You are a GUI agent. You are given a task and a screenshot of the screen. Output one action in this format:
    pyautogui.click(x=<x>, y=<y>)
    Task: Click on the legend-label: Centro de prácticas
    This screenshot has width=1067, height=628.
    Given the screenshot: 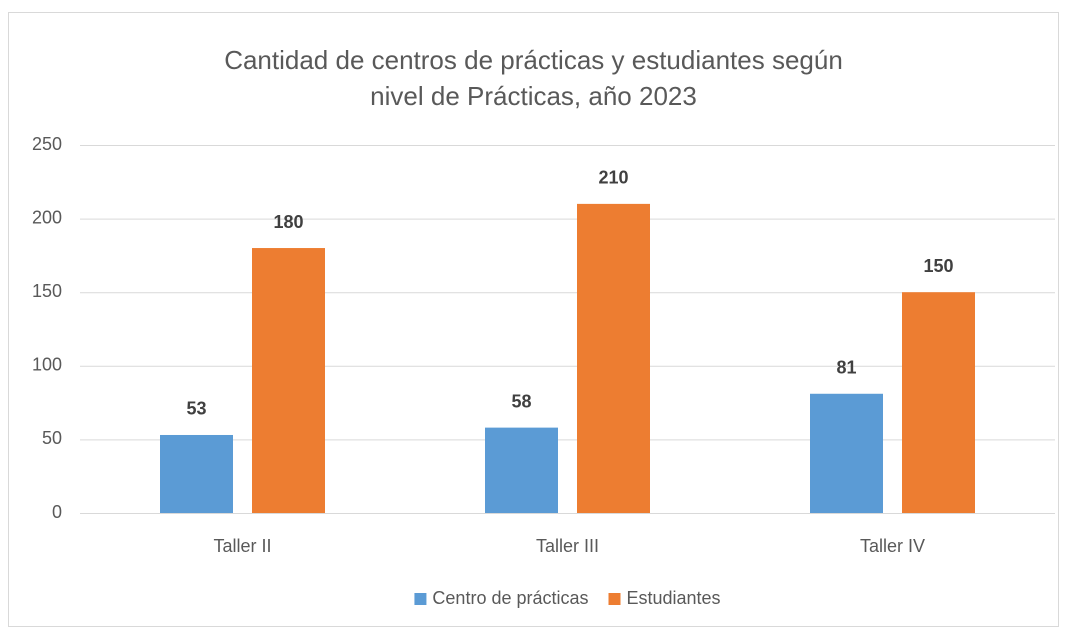 What is the action you would take?
    pyautogui.click(x=510, y=598)
    